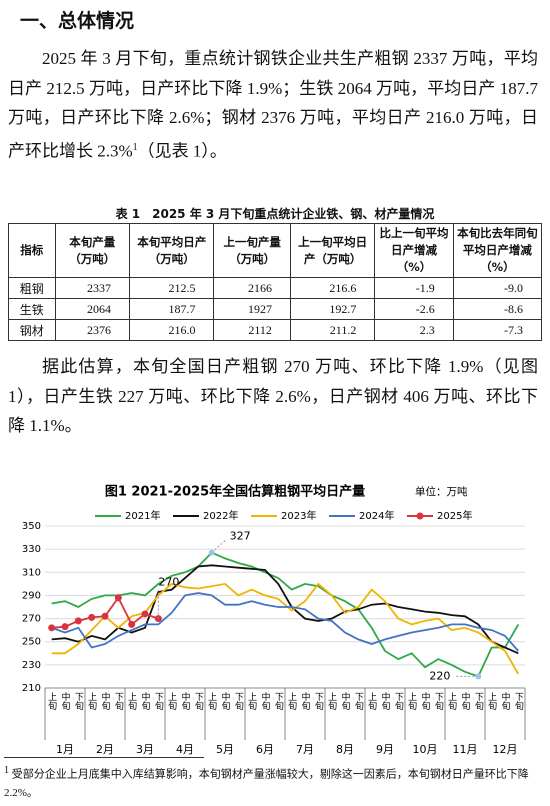 Image resolution: width=550 pixels, height=806 pixels. I want to click on month-label: 6月, so click(265, 749).